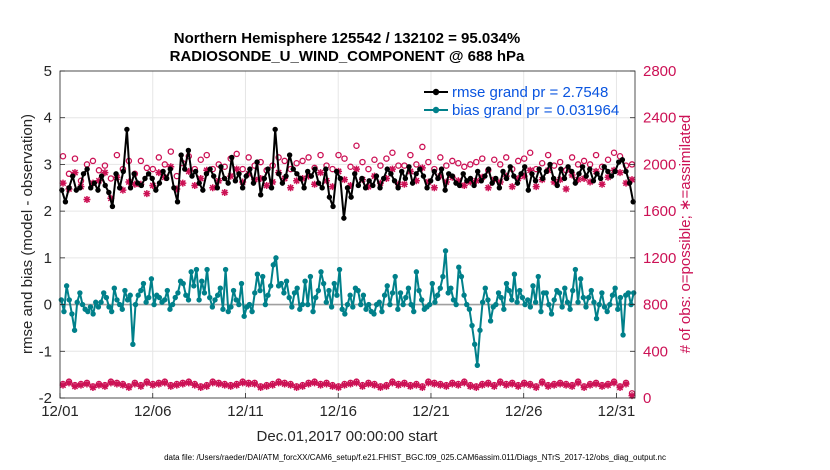  I want to click on x-axis: 12/01 12/06 12/11 12/16 12/21 12/26 12/31, so click(338, 406).